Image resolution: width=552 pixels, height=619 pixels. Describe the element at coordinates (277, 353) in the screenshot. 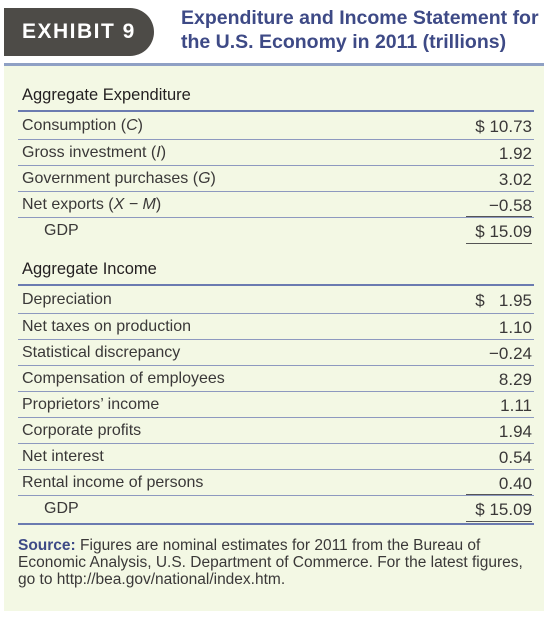

I see `income-row: Statistical discrepancy −0.24` at that location.